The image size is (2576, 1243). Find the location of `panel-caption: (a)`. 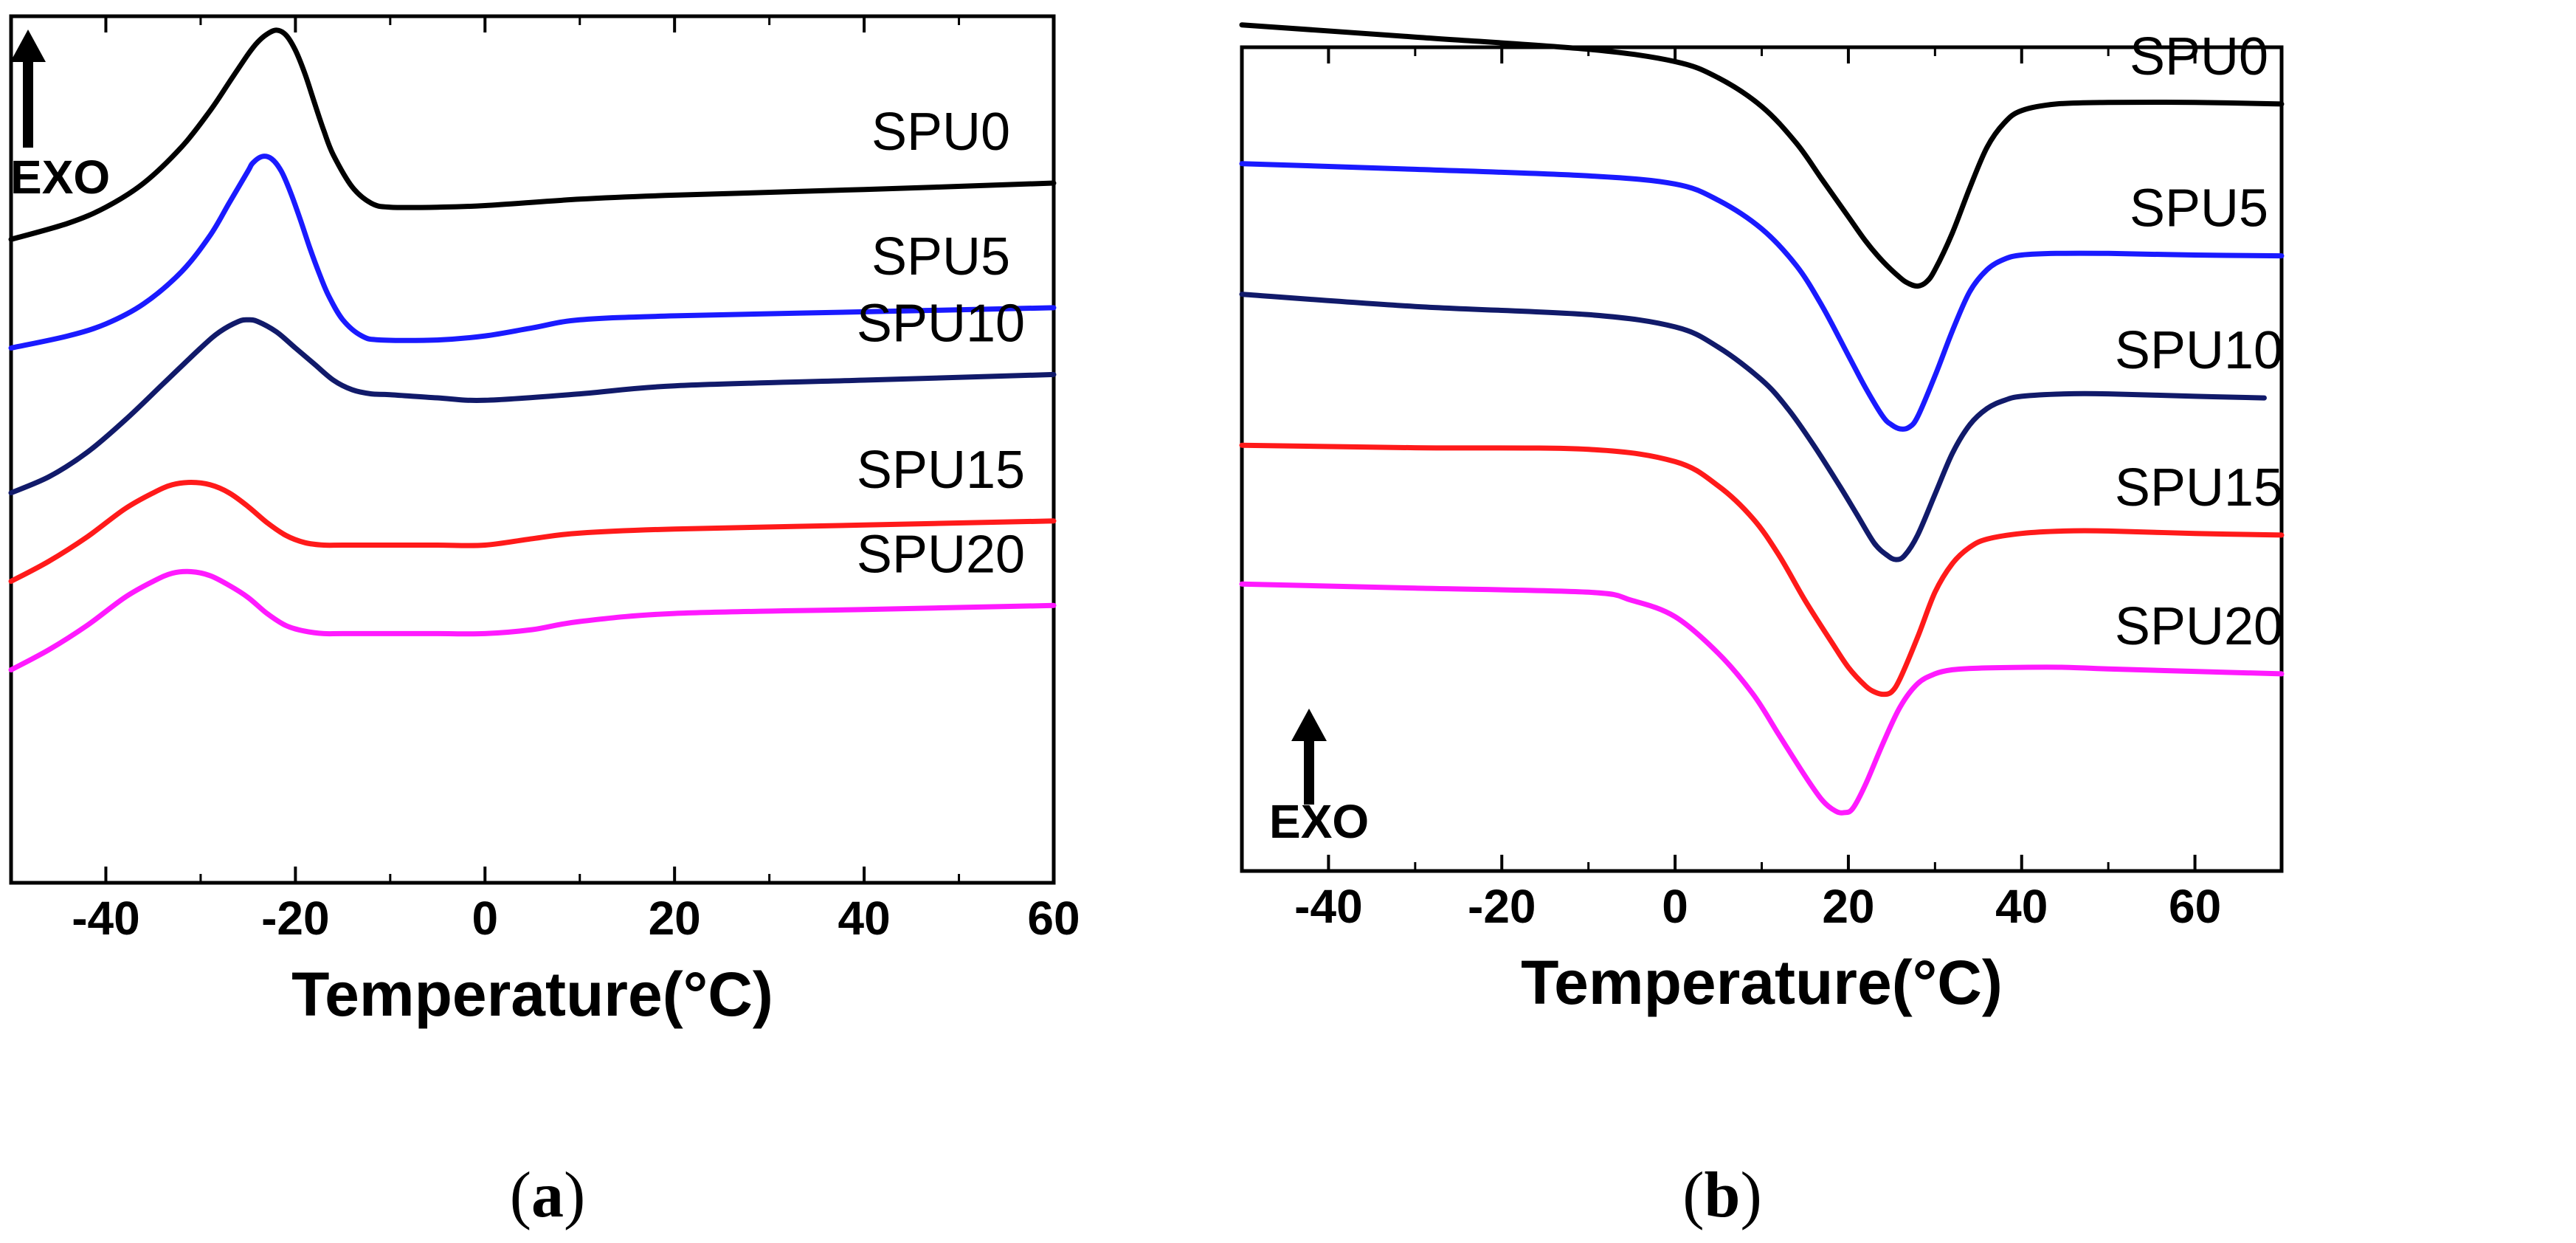

panel-caption: (a) is located at coordinates (548, 1195).